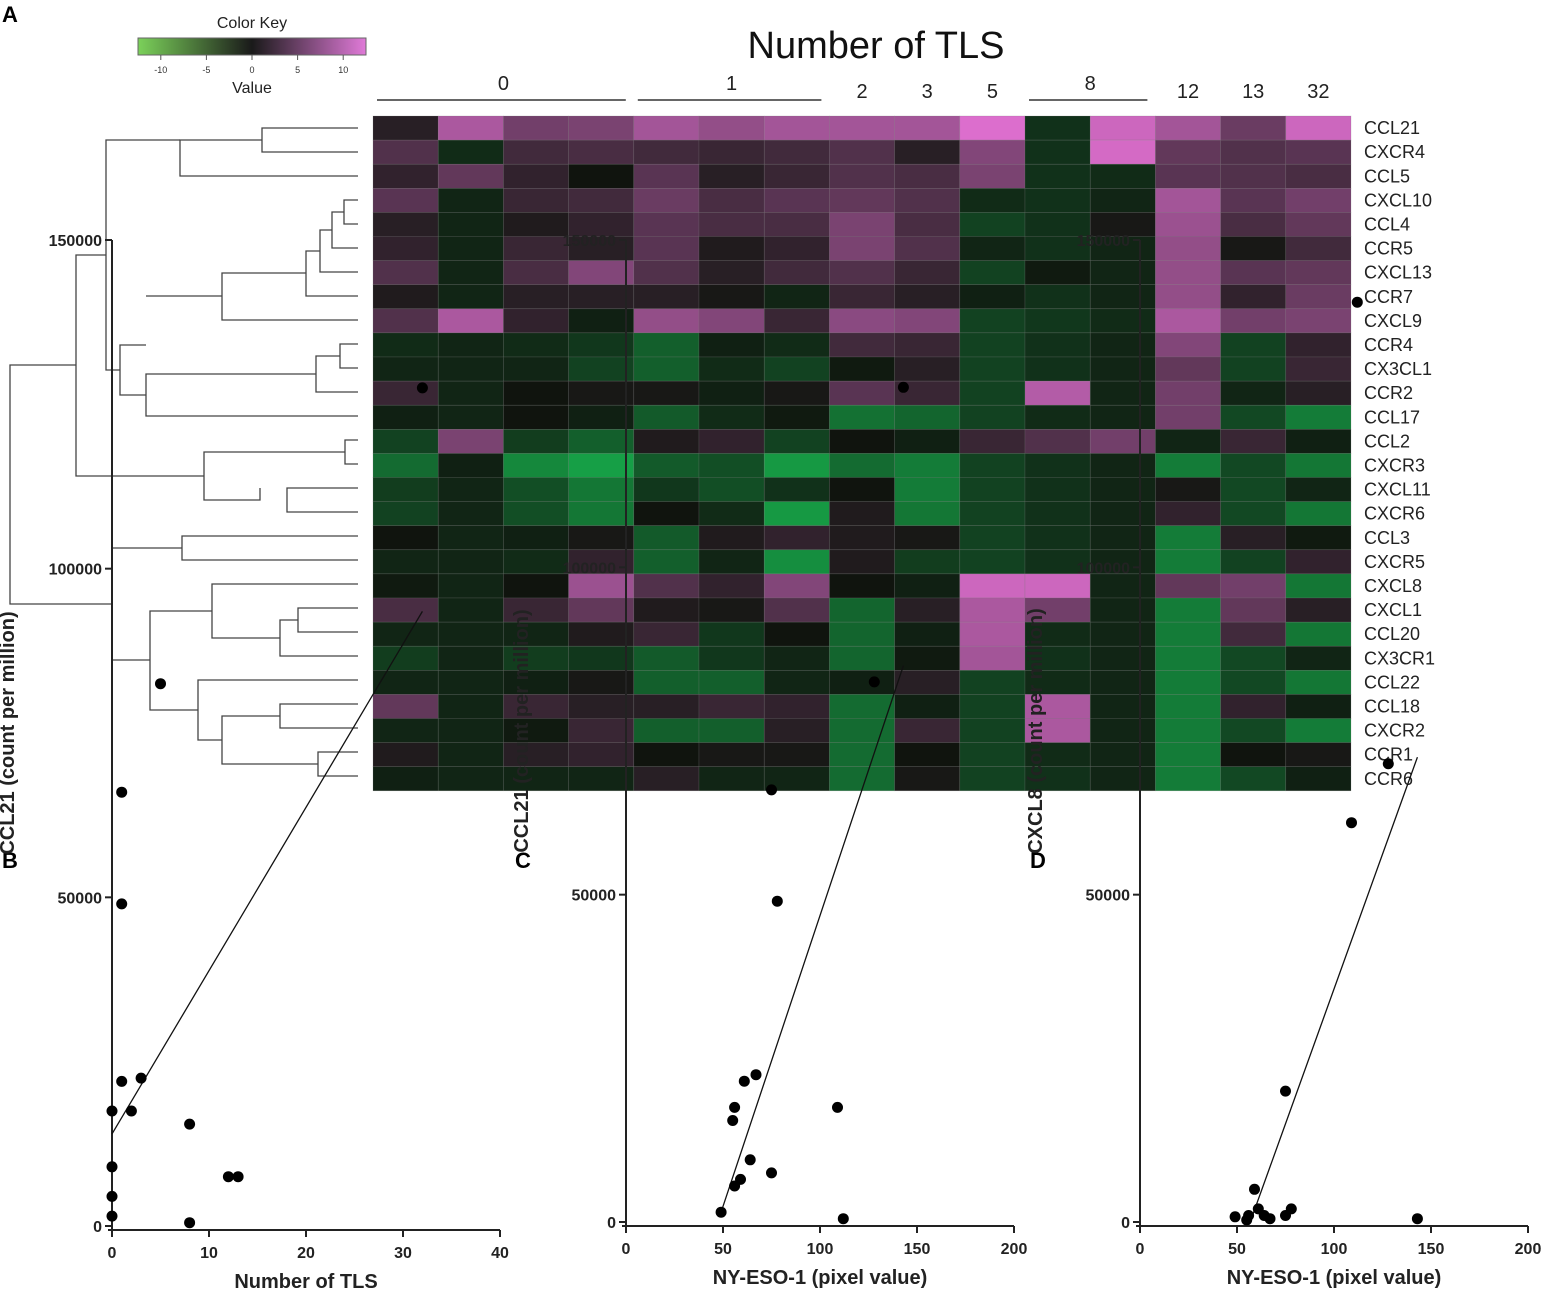 The height and width of the screenshot is (1303, 1547). I want to click on panel-letter-c: C, so click(523, 860).